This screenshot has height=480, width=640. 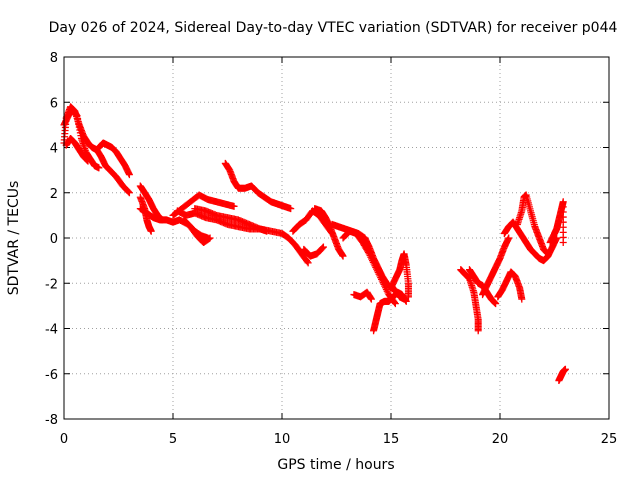 I want to click on y-tick-label: 0, so click(x=54, y=239).